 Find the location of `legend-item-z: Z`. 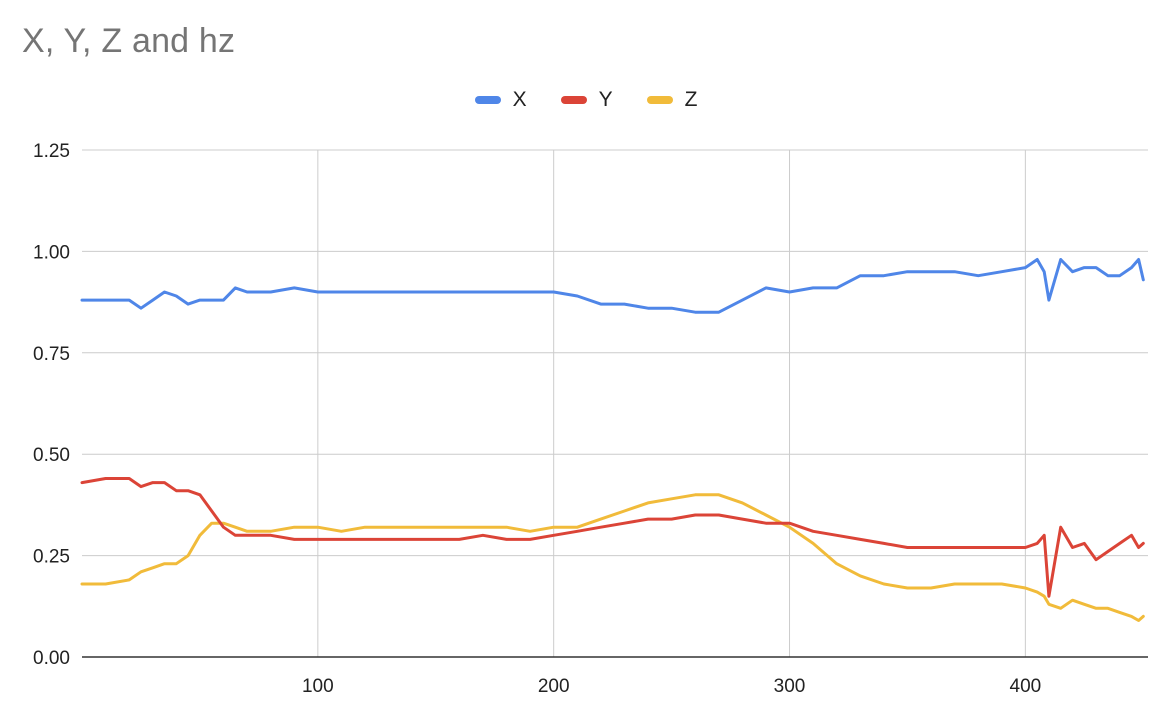

legend-item-z: Z is located at coordinates (672, 100).